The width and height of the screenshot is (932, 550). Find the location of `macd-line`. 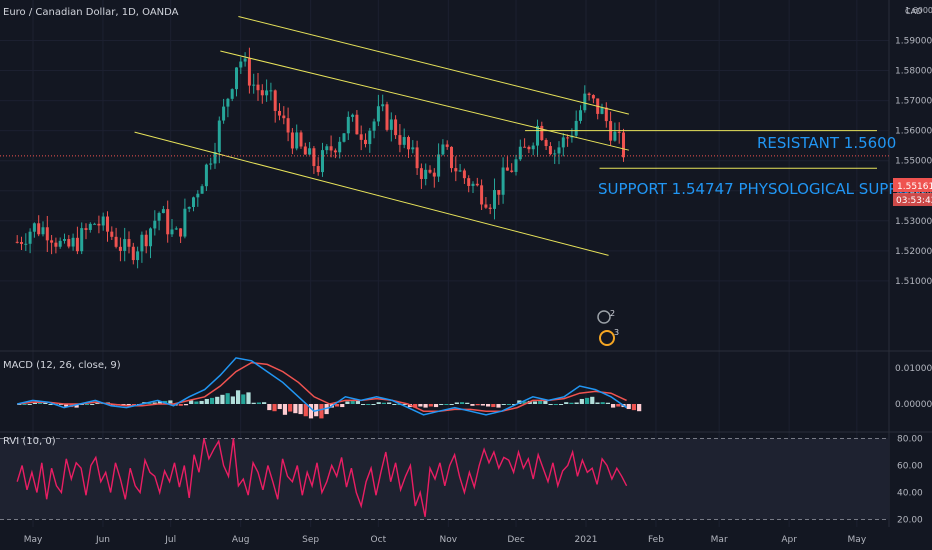

macd-line is located at coordinates (322, 386).